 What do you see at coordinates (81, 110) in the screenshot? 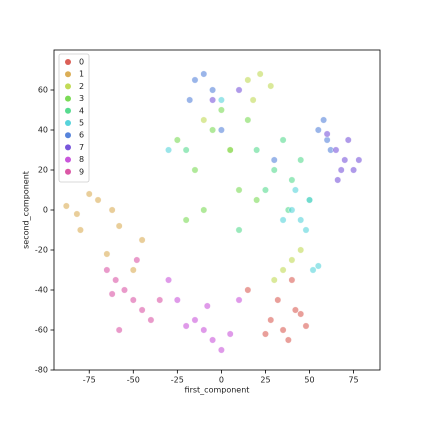
I see `legend-label: 4` at bounding box center [81, 110].